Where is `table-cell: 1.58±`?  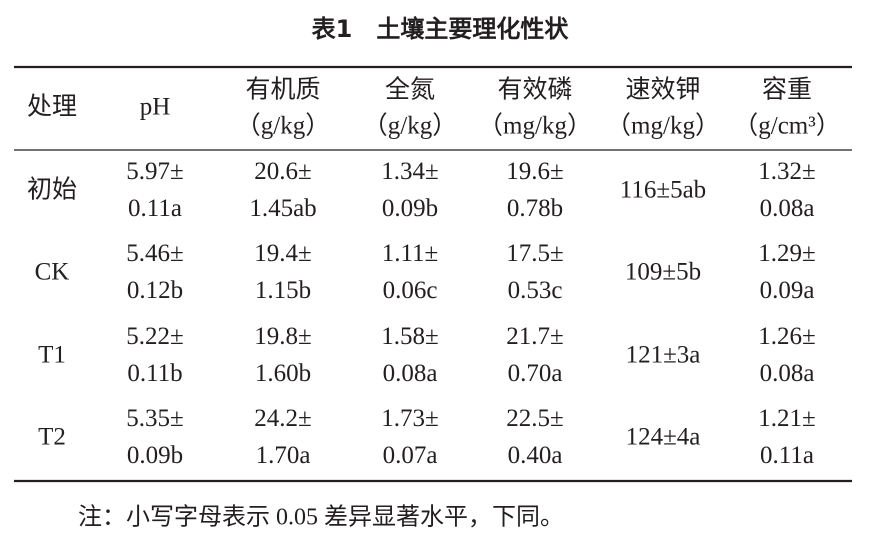 table-cell: 1.58± is located at coordinates (409, 336).